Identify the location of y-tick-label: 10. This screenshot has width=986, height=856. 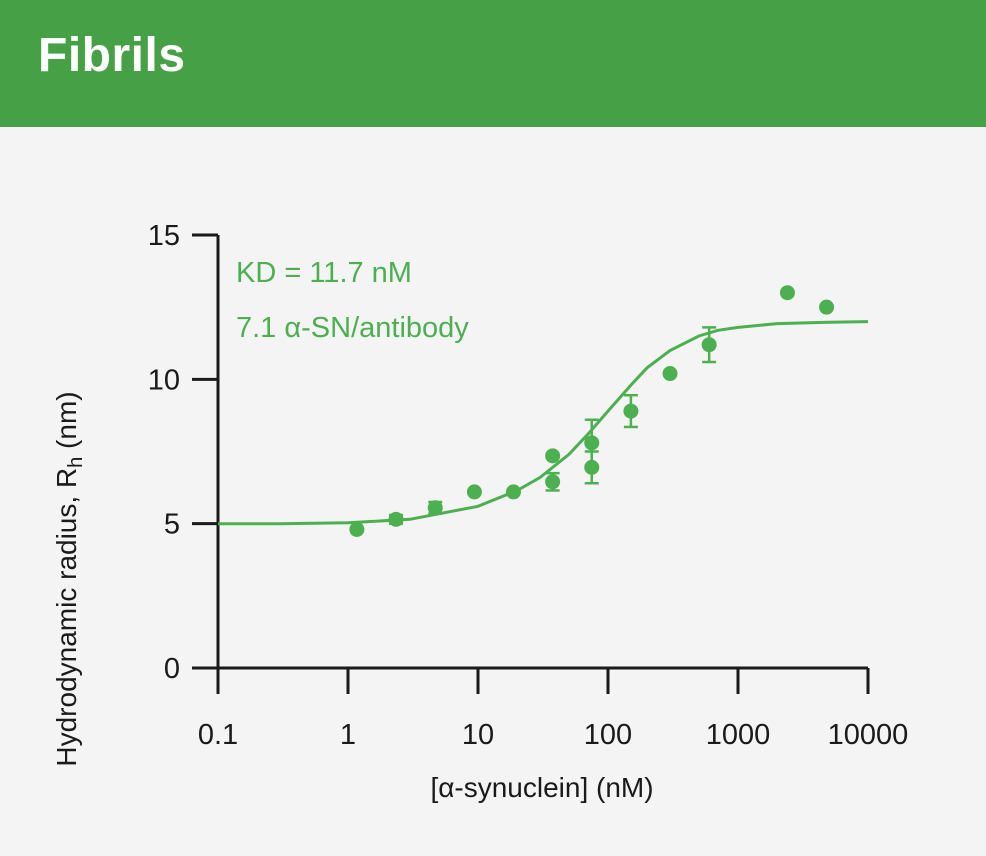
(164, 380).